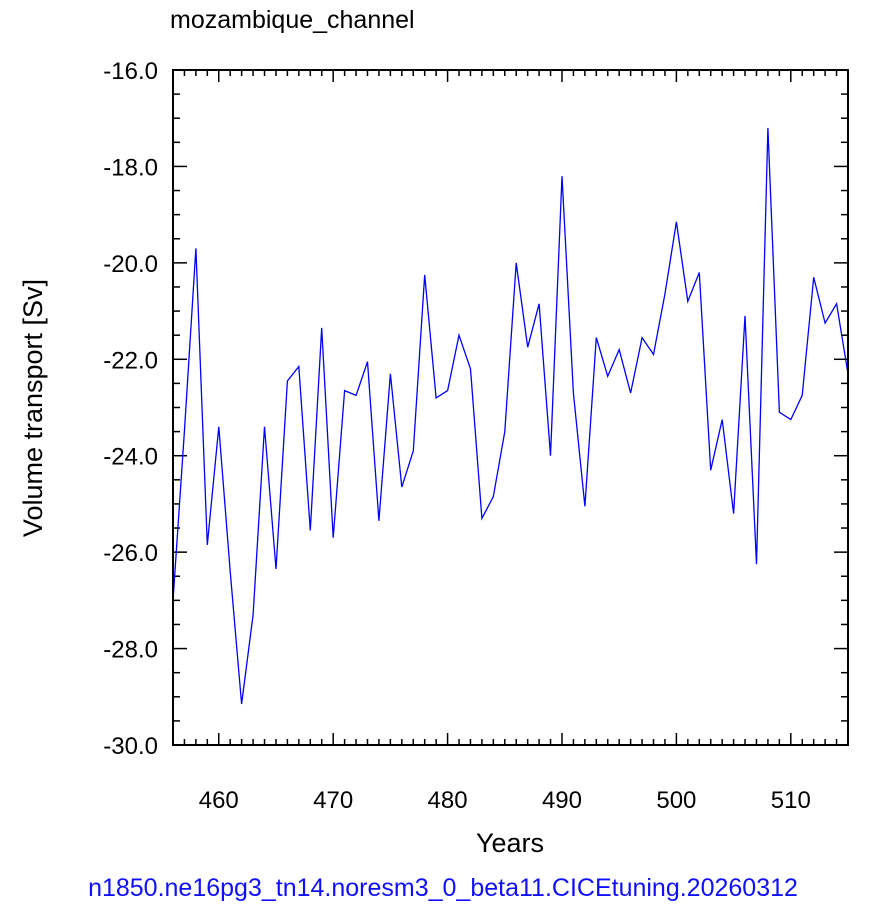 Image resolution: width=887 pixels, height=913 pixels. I want to click on x-tick-label: 490, so click(562, 800).